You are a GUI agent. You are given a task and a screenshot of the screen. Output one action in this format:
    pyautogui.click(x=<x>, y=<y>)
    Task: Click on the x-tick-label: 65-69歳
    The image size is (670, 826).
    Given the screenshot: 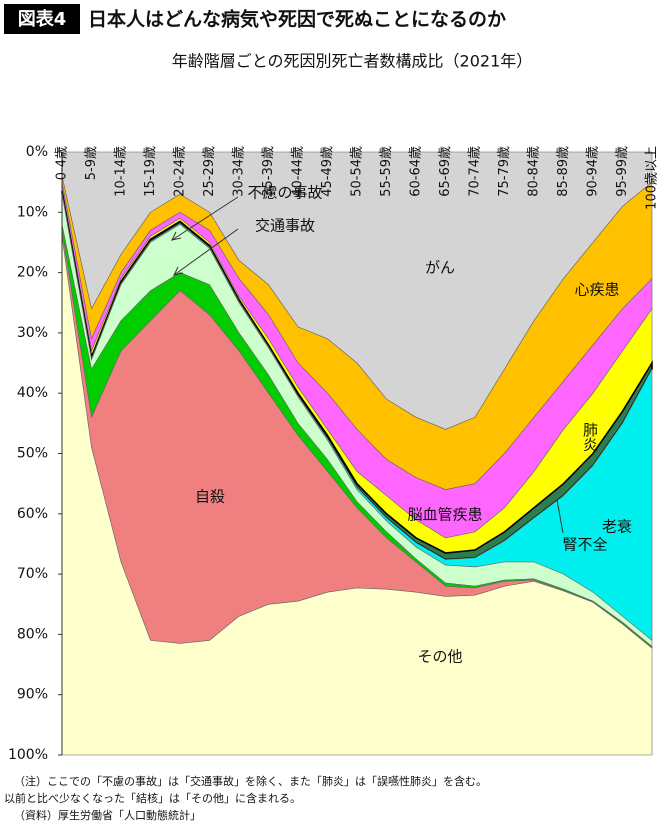 What is the action you would take?
    pyautogui.click(x=445, y=171)
    